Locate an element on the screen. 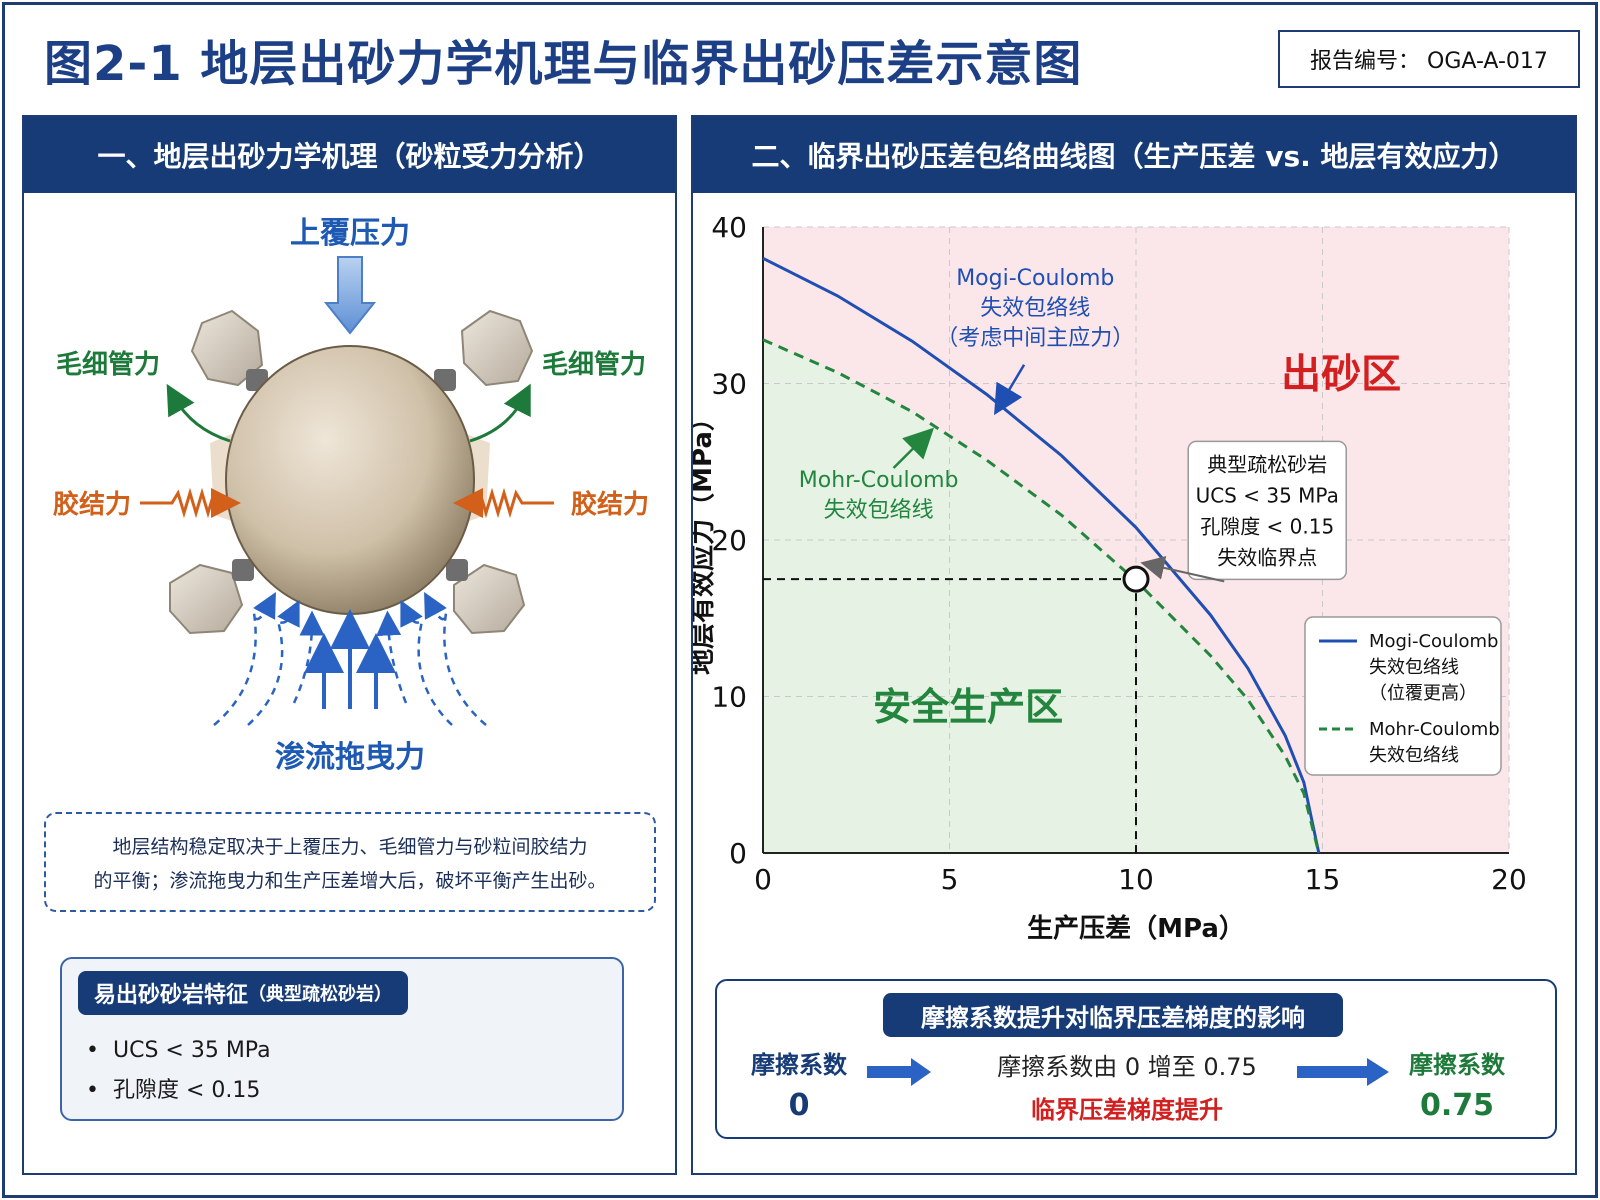  feature-item-porosity: 孔隙度 < 0.15 is located at coordinates (178, 1091).